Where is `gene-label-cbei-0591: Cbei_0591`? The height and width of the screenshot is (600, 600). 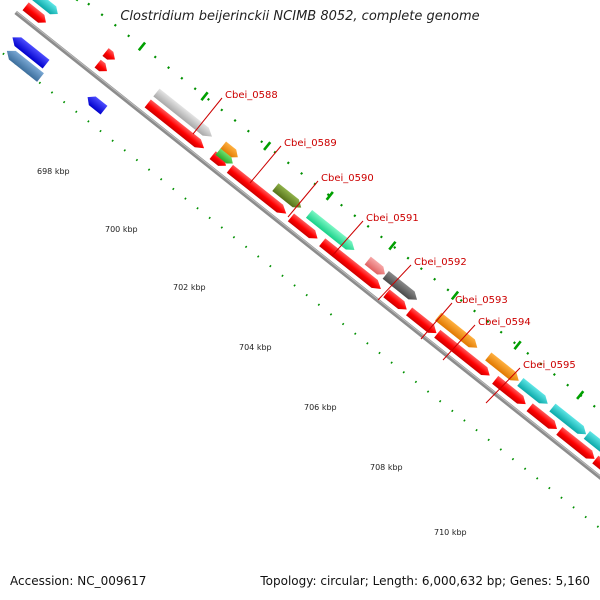
gene-label-cbei-0591: Cbei_0591 is located at coordinates (392, 218).